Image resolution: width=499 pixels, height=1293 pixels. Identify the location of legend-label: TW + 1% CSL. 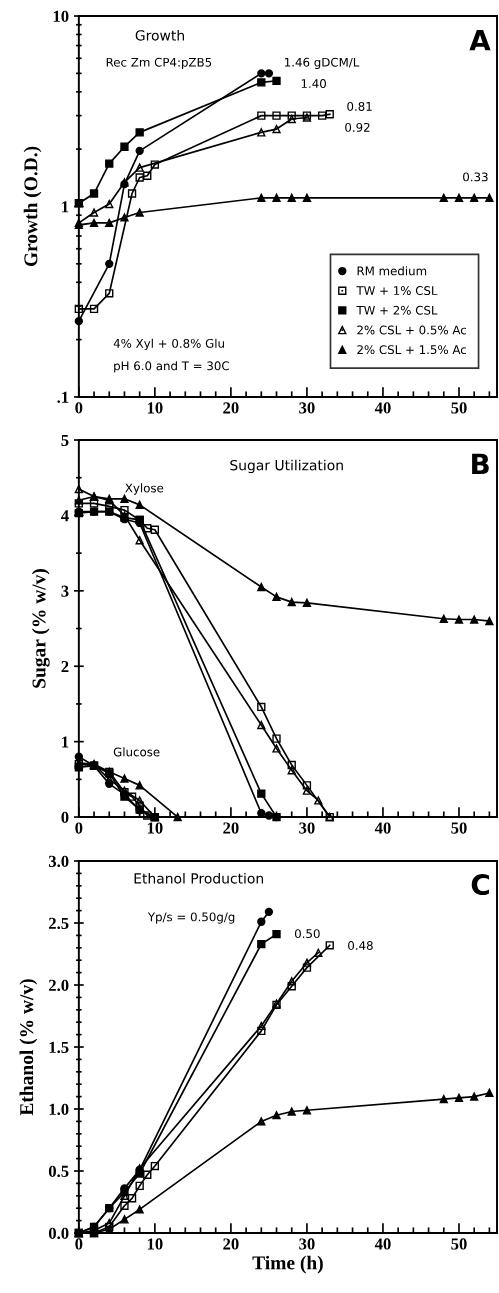
(397, 291).